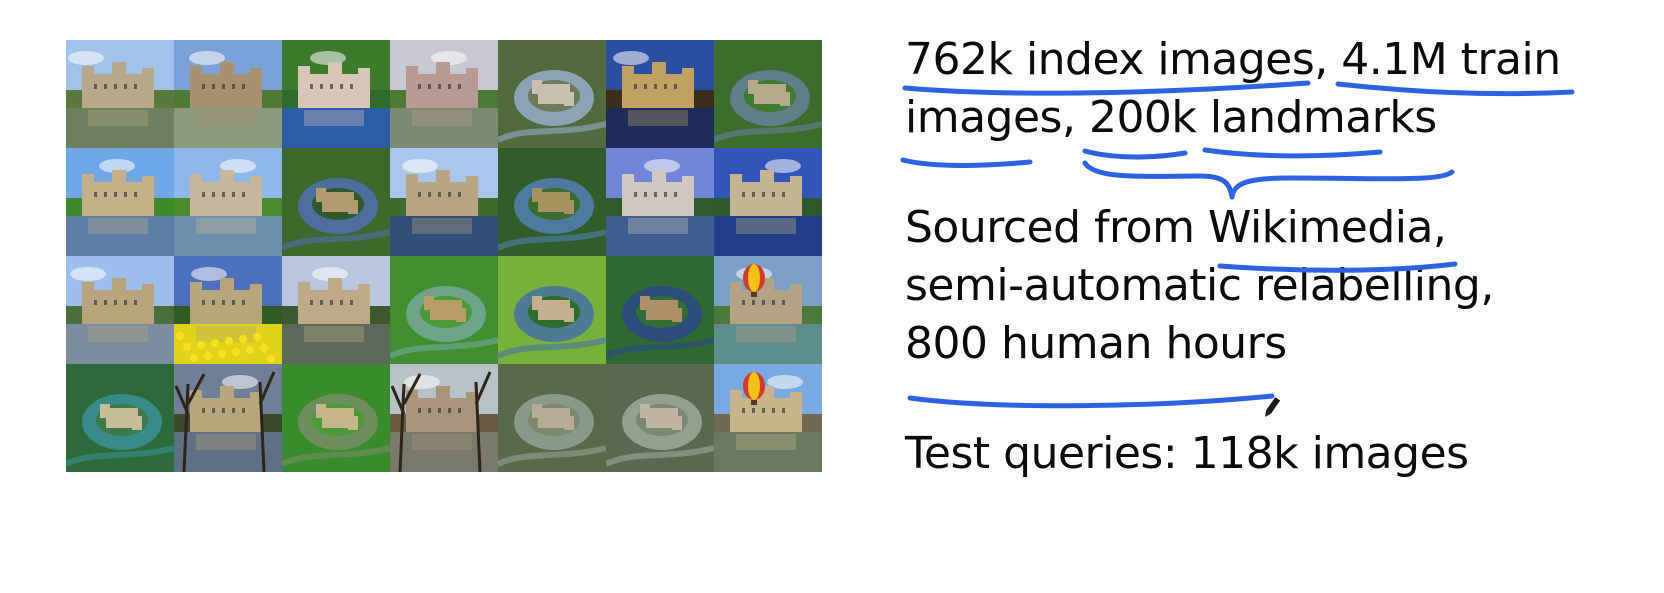 This screenshot has width=1664, height=593. What do you see at coordinates (1171, 117) in the screenshot?
I see `stat-line-landmarks: images, 200k landmarks` at bounding box center [1171, 117].